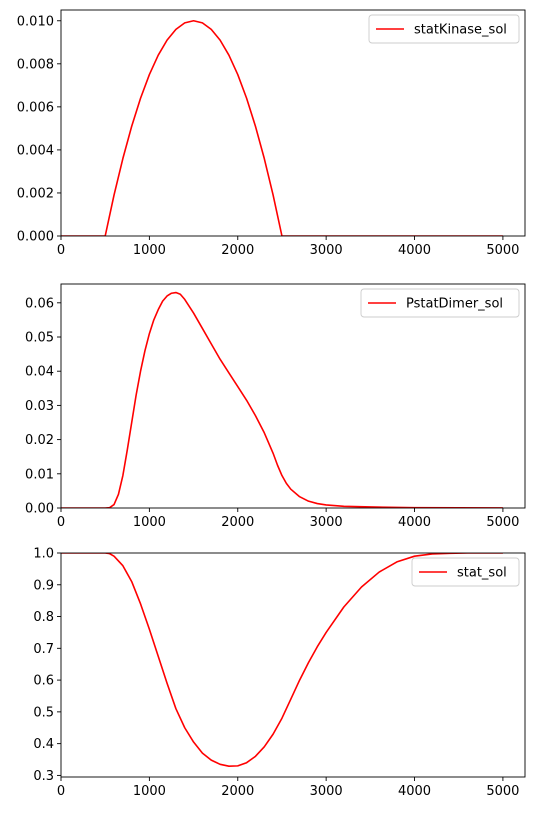  I want to click on y-tick-label: 0.002, so click(35, 193).